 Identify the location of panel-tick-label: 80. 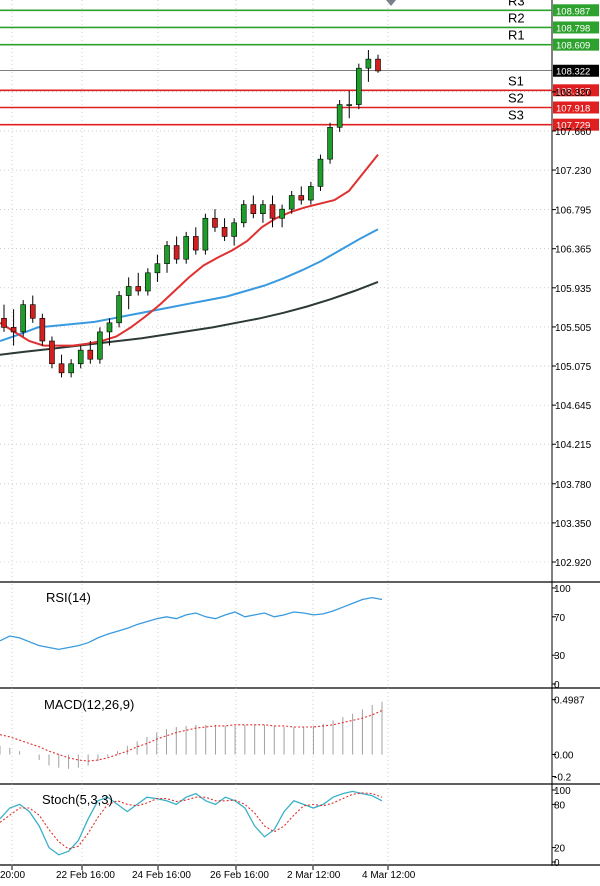
(560, 805).